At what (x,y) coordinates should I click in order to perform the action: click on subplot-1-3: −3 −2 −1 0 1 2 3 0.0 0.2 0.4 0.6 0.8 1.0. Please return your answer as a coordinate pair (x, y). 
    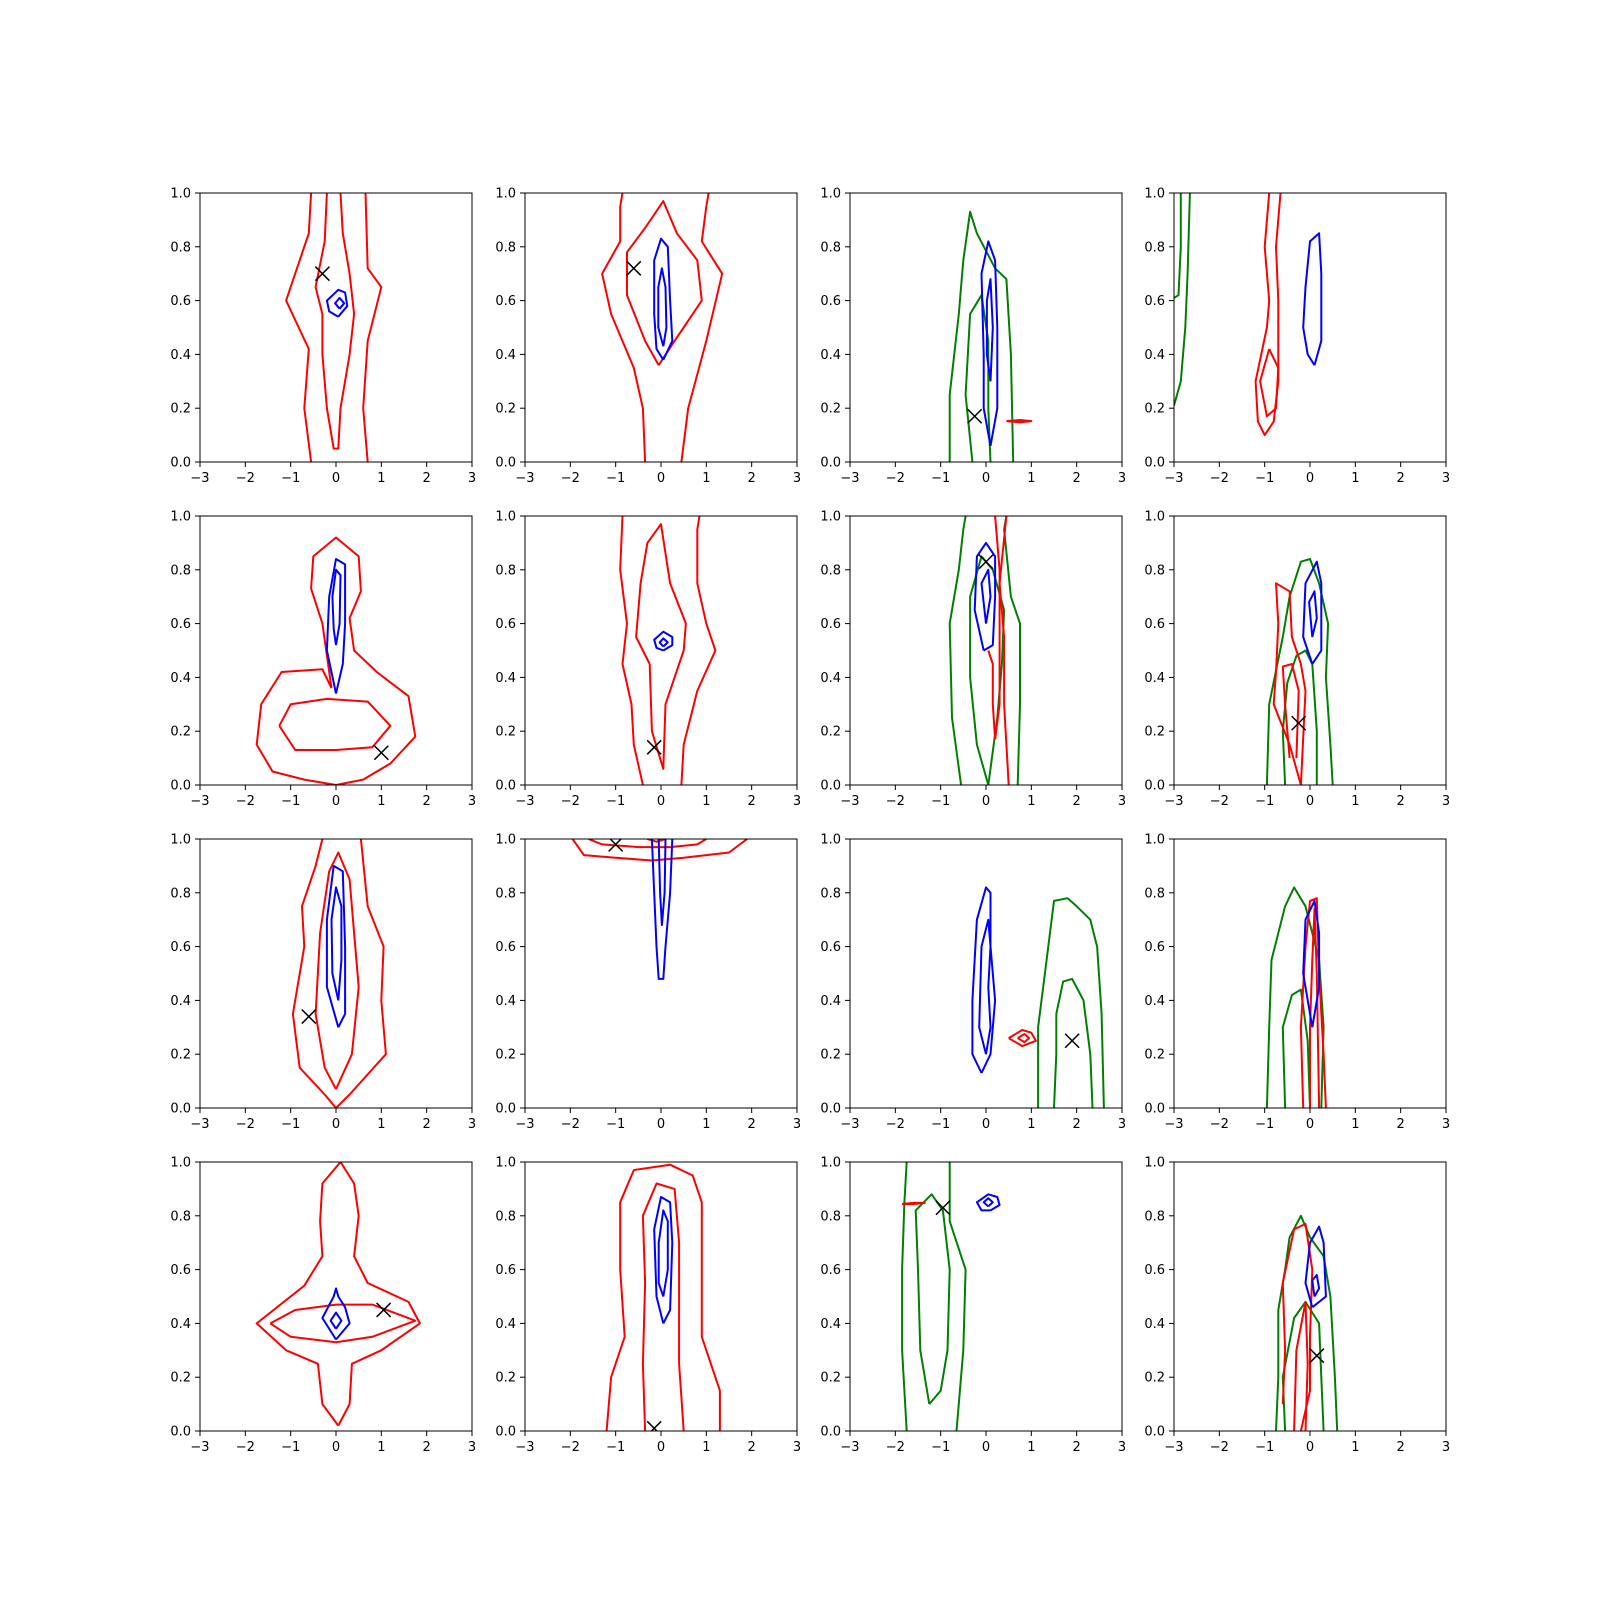
    Looking at the image, I should click on (973, 337).